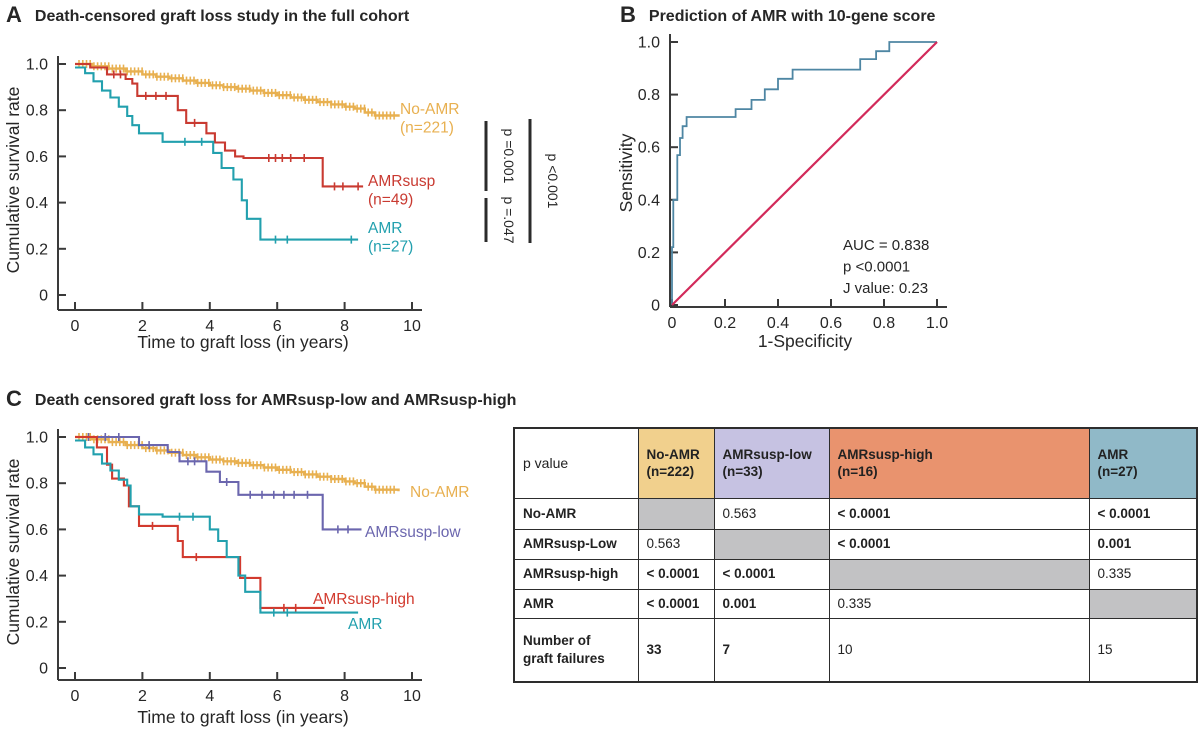 This screenshot has height=731, width=1200. What do you see at coordinates (628, 14) in the screenshot?
I see `panel-b-letter: B` at bounding box center [628, 14].